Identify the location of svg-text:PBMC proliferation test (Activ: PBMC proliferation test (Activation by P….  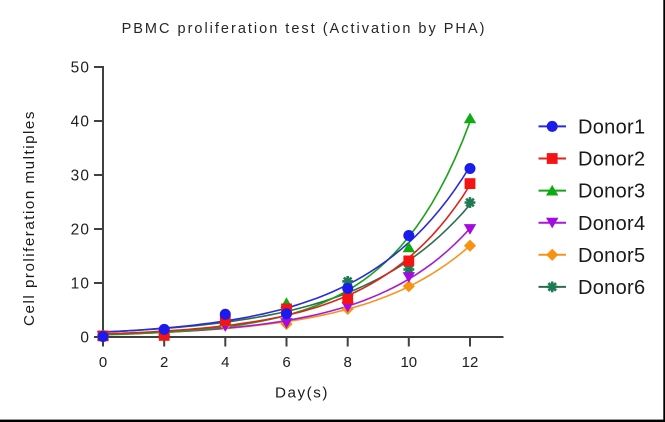
(304, 29).